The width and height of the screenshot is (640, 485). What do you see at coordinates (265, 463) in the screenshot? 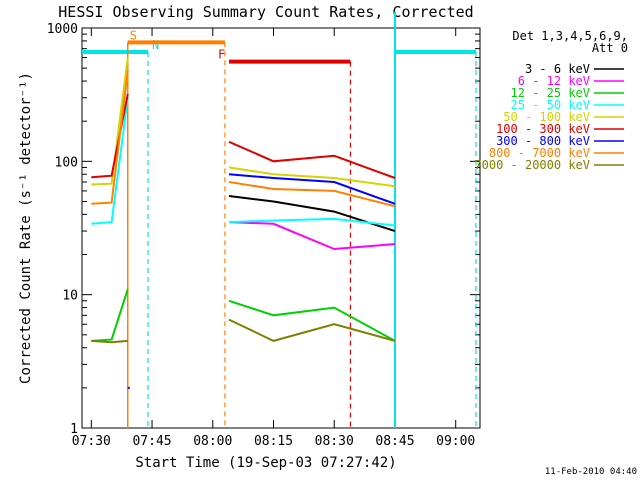
I see `x-axis-label: Start Time (19-Sep-03 07:27:42)` at bounding box center [265, 463].